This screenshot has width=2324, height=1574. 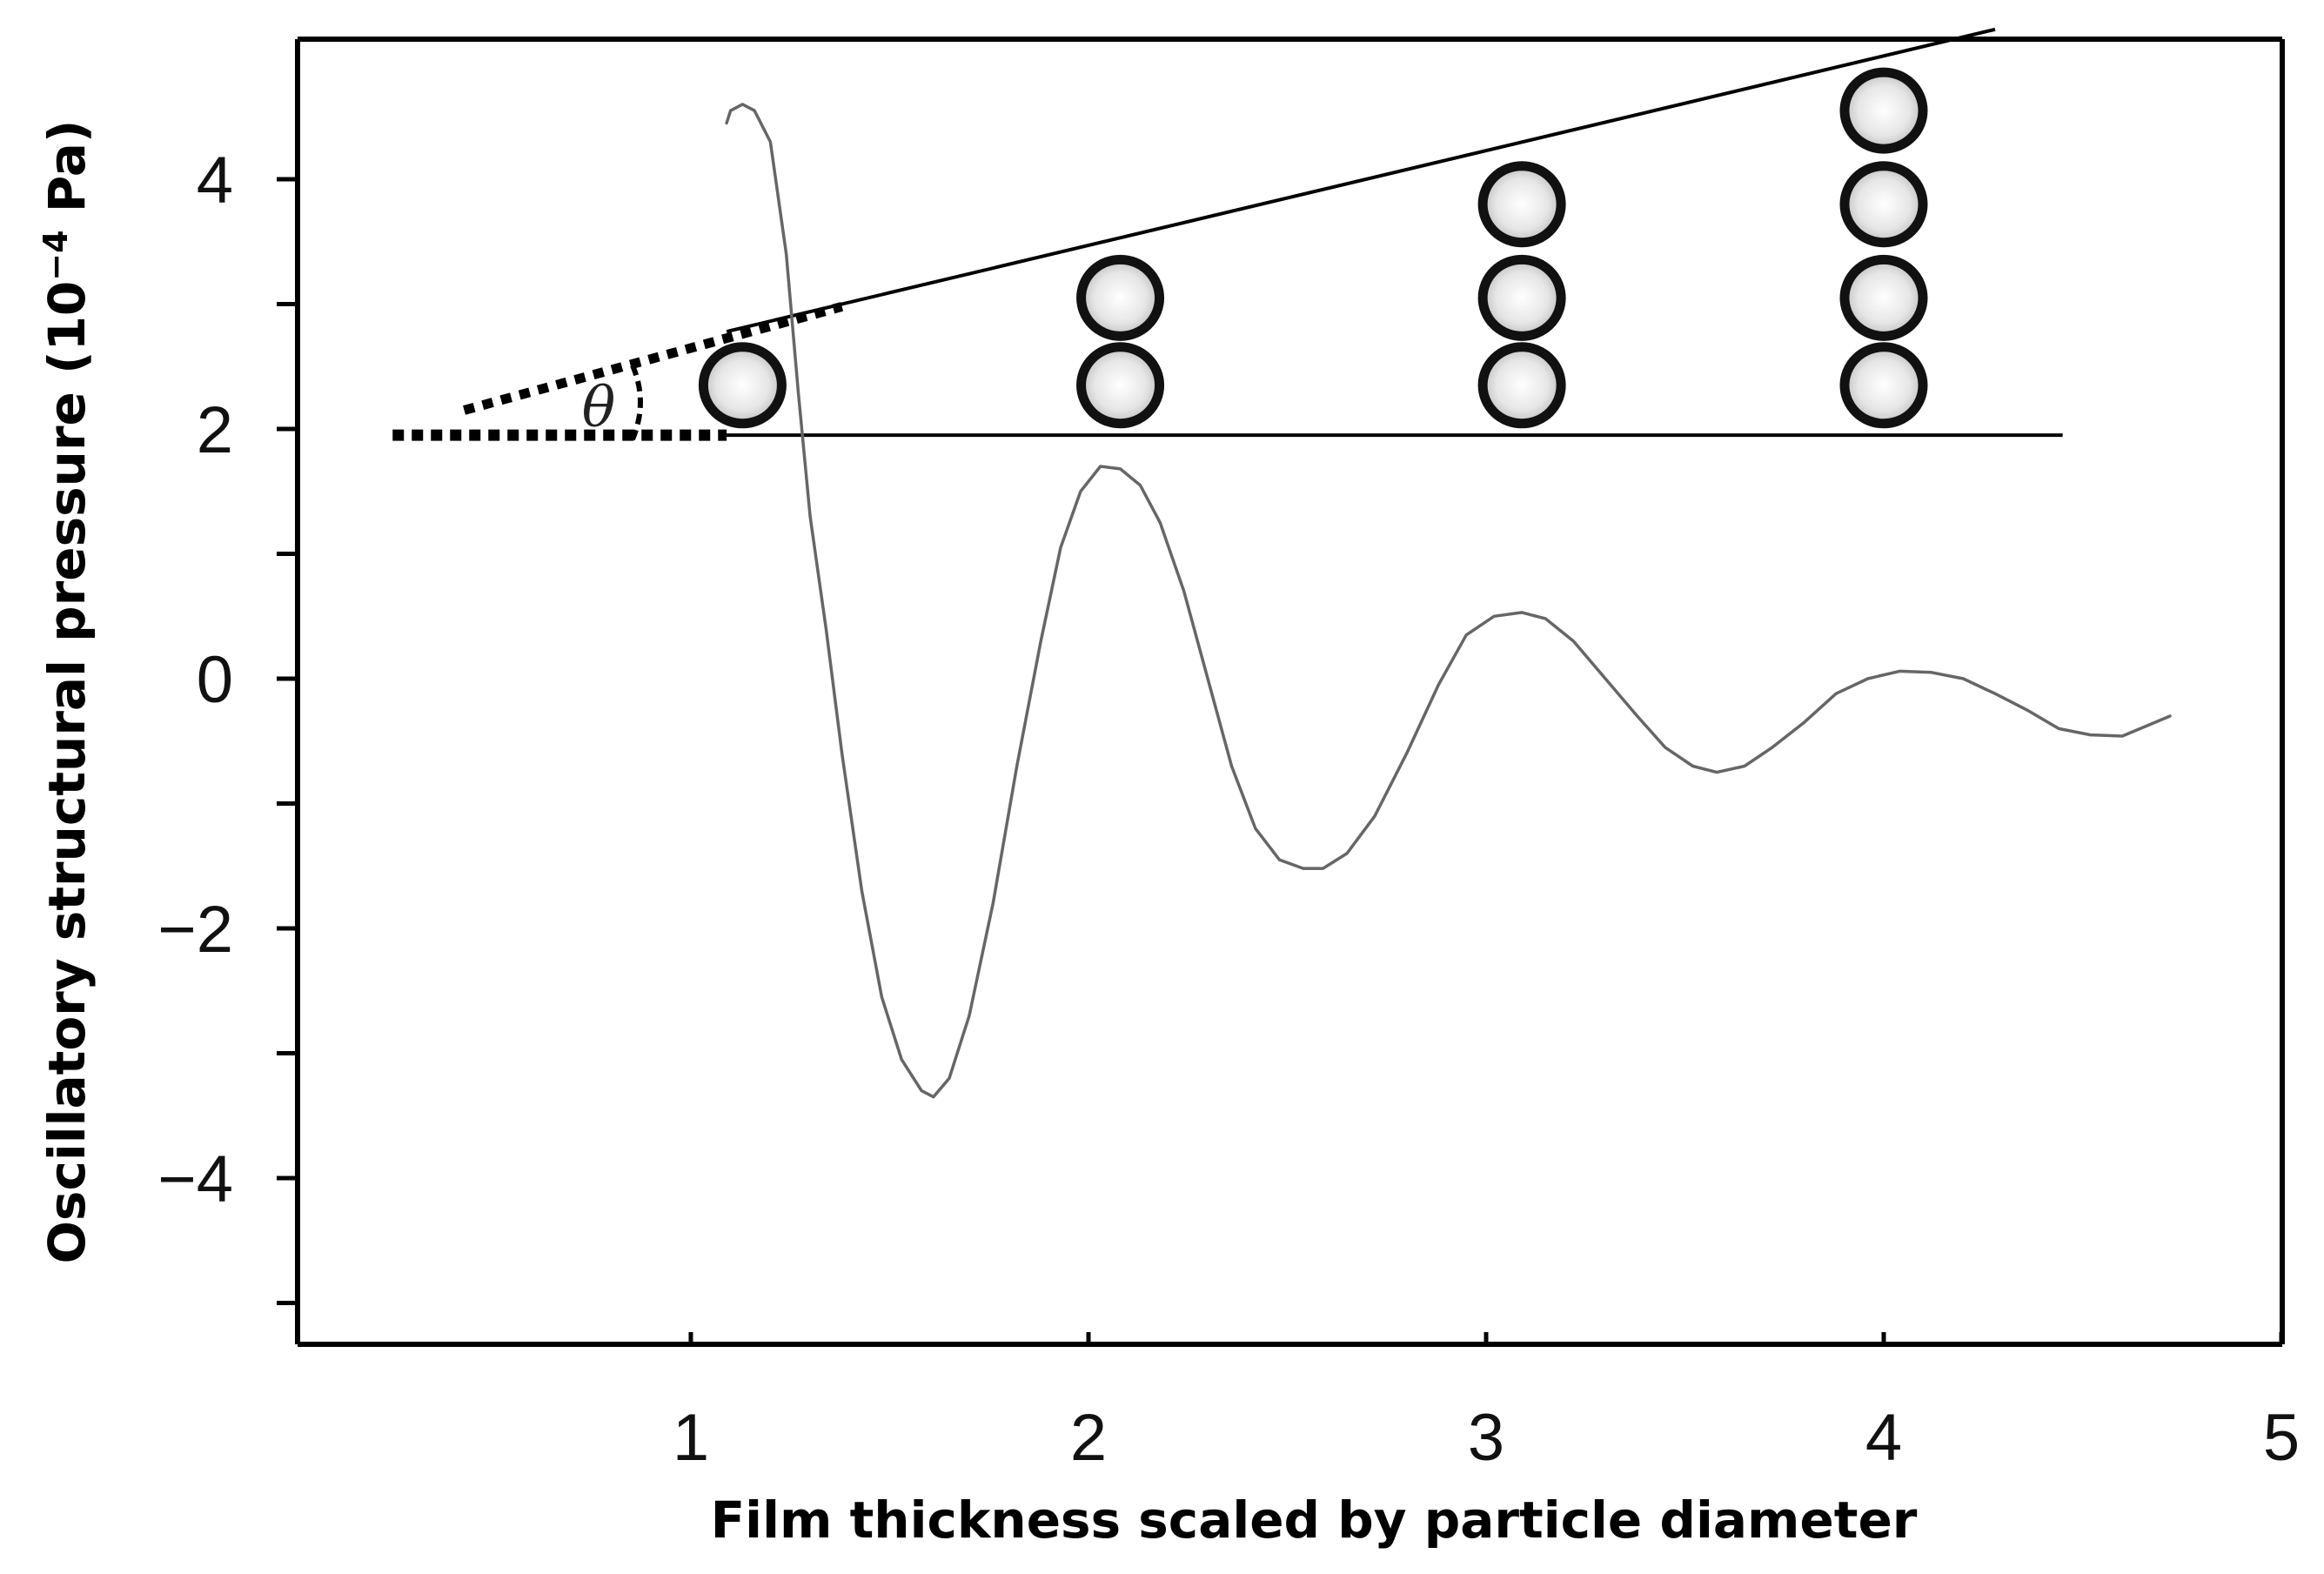 I want to click on theta-label: θ, so click(x=599, y=408).